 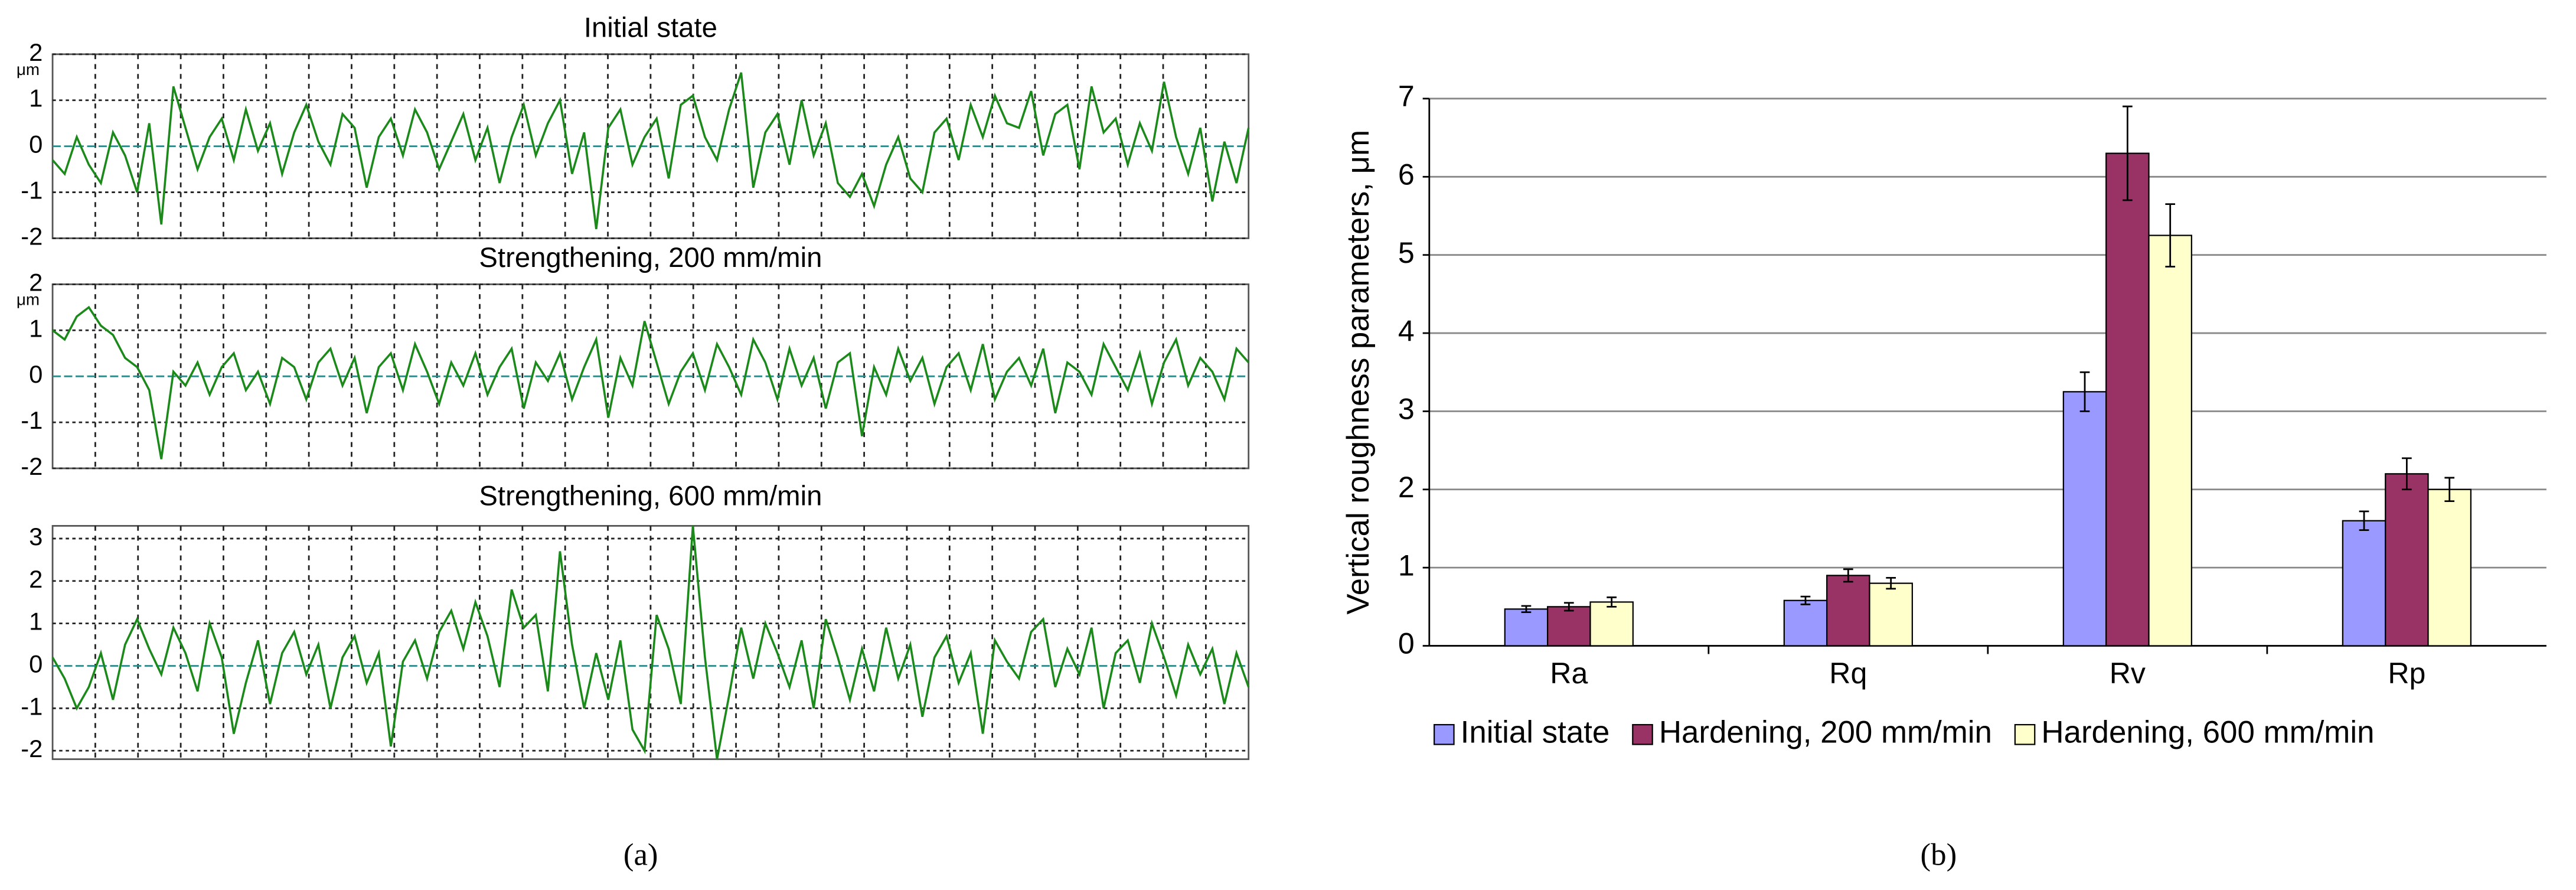 I want to click on y-tick-label: 4, so click(x=1406, y=330).